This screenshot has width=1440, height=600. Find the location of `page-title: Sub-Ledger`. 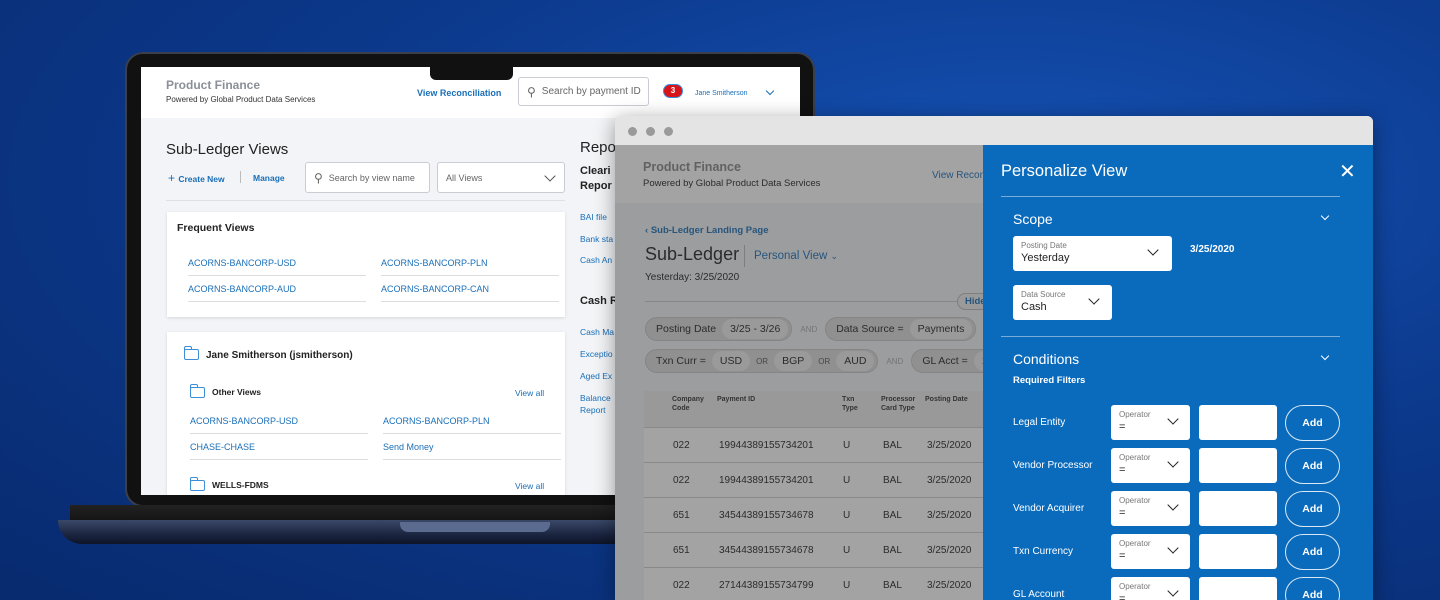

page-title: Sub-Ledger is located at coordinates (692, 254).